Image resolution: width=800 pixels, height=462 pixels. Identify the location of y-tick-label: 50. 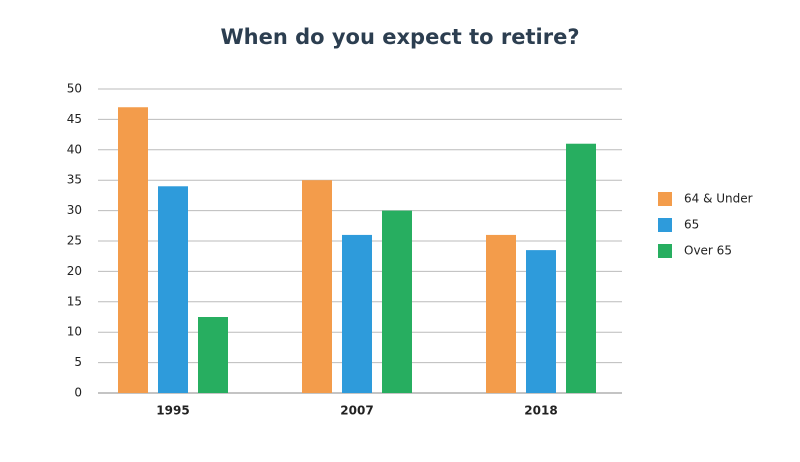
(74, 89).